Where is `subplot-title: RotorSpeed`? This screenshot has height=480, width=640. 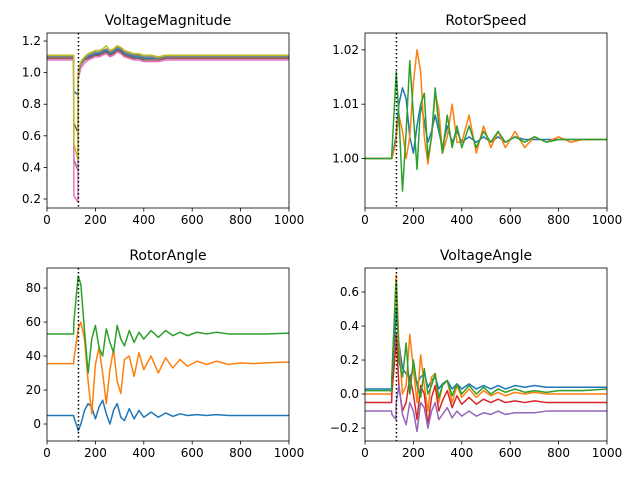
subplot-title: RotorSpeed is located at coordinates (485, 21).